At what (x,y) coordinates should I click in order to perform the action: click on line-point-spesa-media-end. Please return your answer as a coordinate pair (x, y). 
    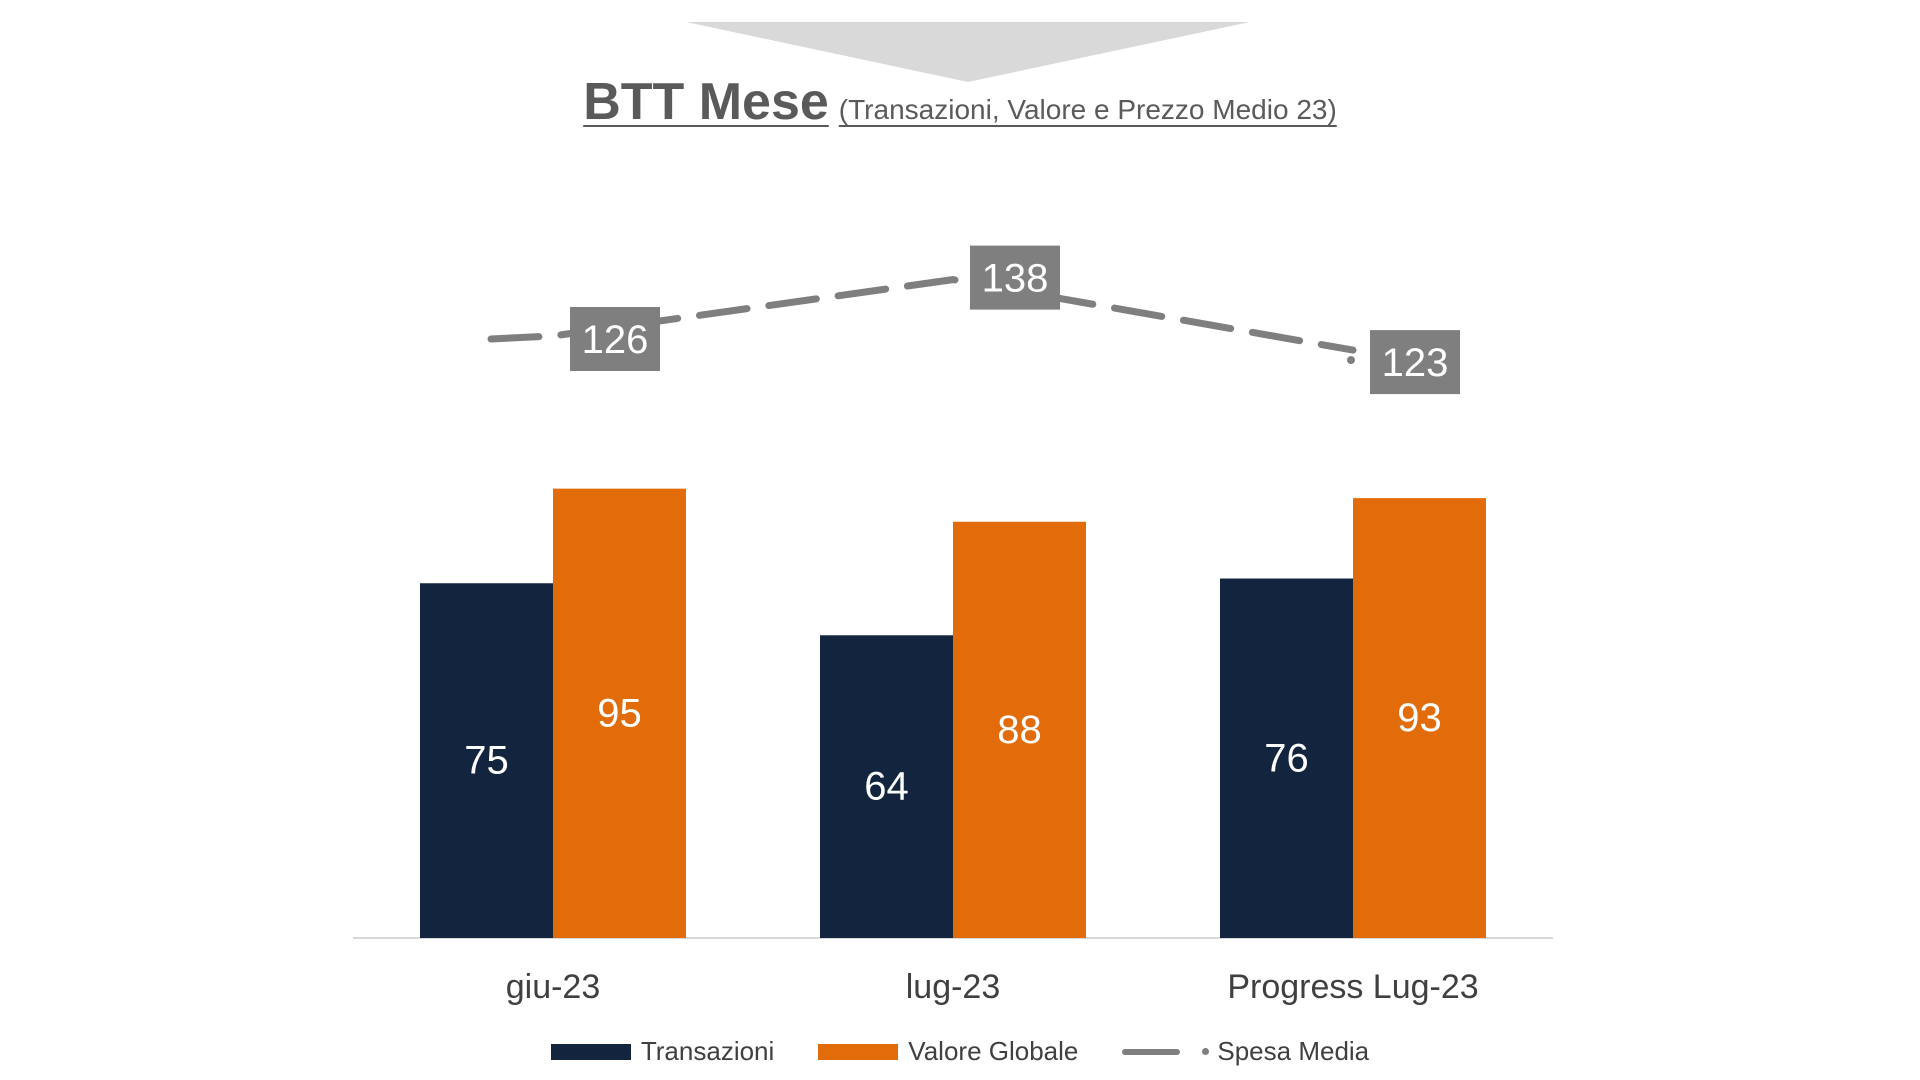
    Looking at the image, I should click on (1351, 360).